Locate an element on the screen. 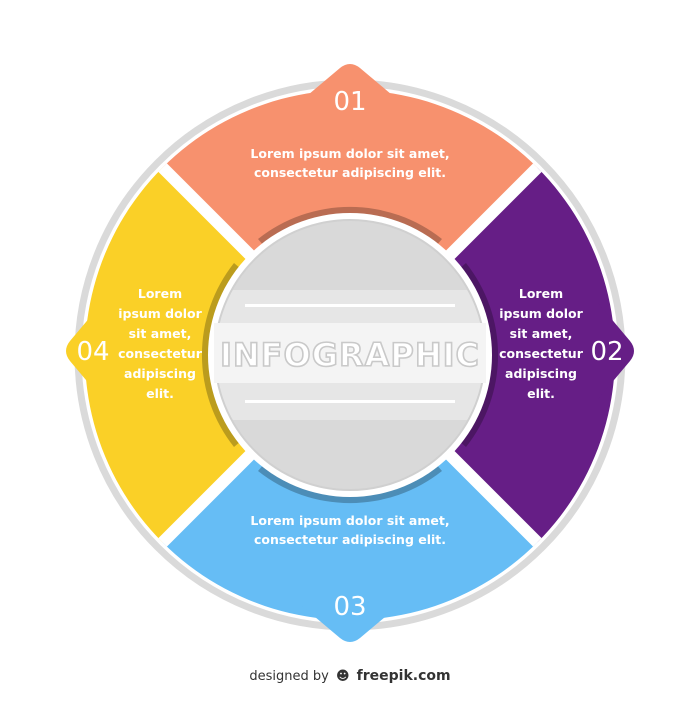  segment-01-line: consectetur adipiscing elit. is located at coordinates (350, 172).